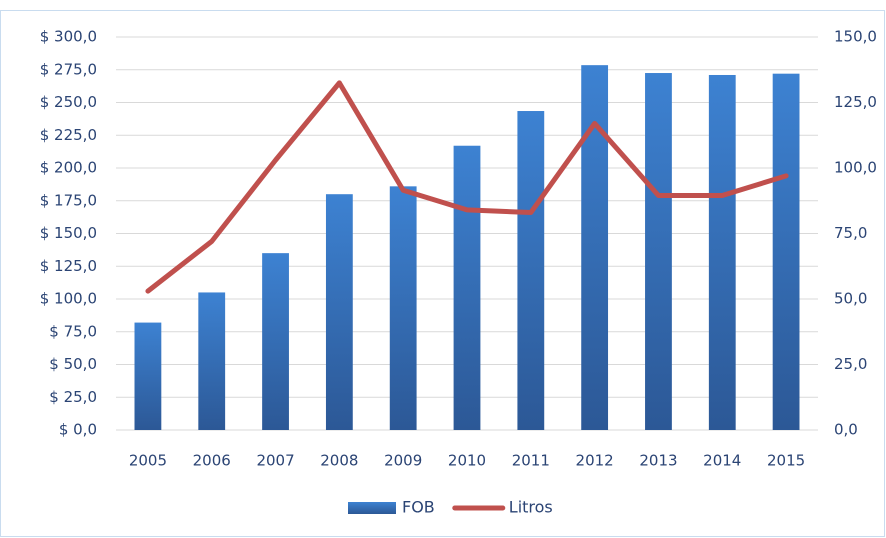 The image size is (886, 538). What do you see at coordinates (595, 461) in the screenshot?
I see `x-tick-label: 2012` at bounding box center [595, 461].